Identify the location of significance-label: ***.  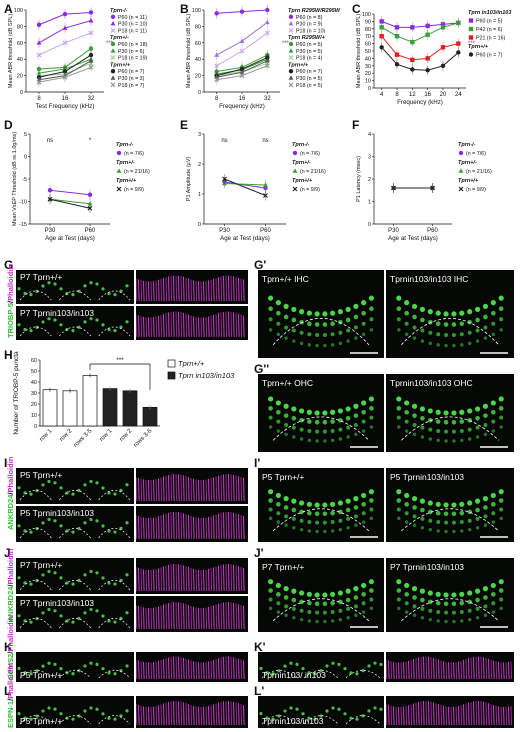
(286, 44).